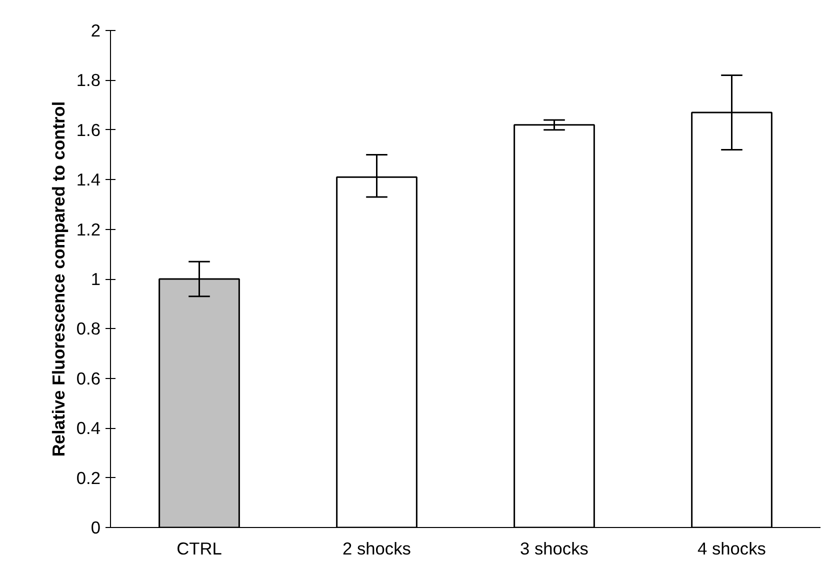 The image size is (840, 577). Describe the element at coordinates (95, 279) in the screenshot. I see `y-tick-label: 1` at that location.